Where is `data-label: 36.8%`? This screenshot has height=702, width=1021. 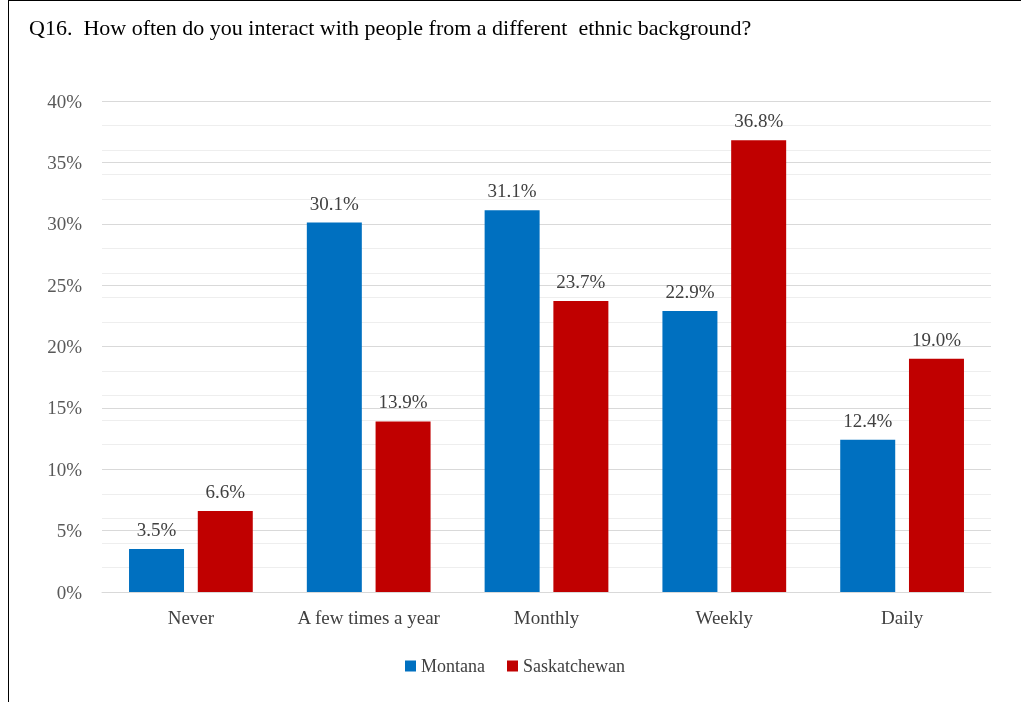 data-label: 36.8% is located at coordinates (759, 121).